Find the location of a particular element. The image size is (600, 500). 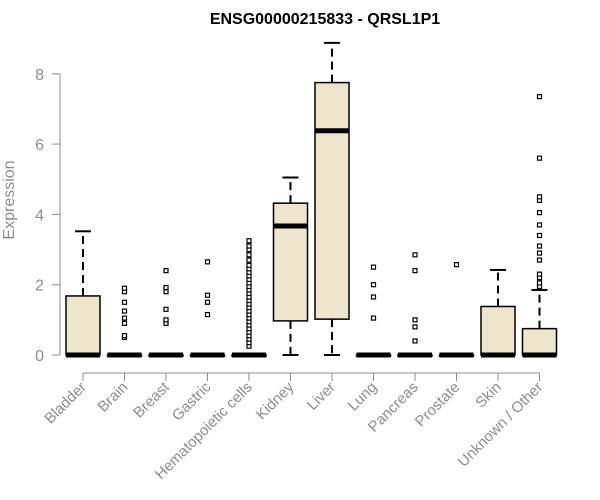

y-tick-label: 2 is located at coordinates (39, 286).